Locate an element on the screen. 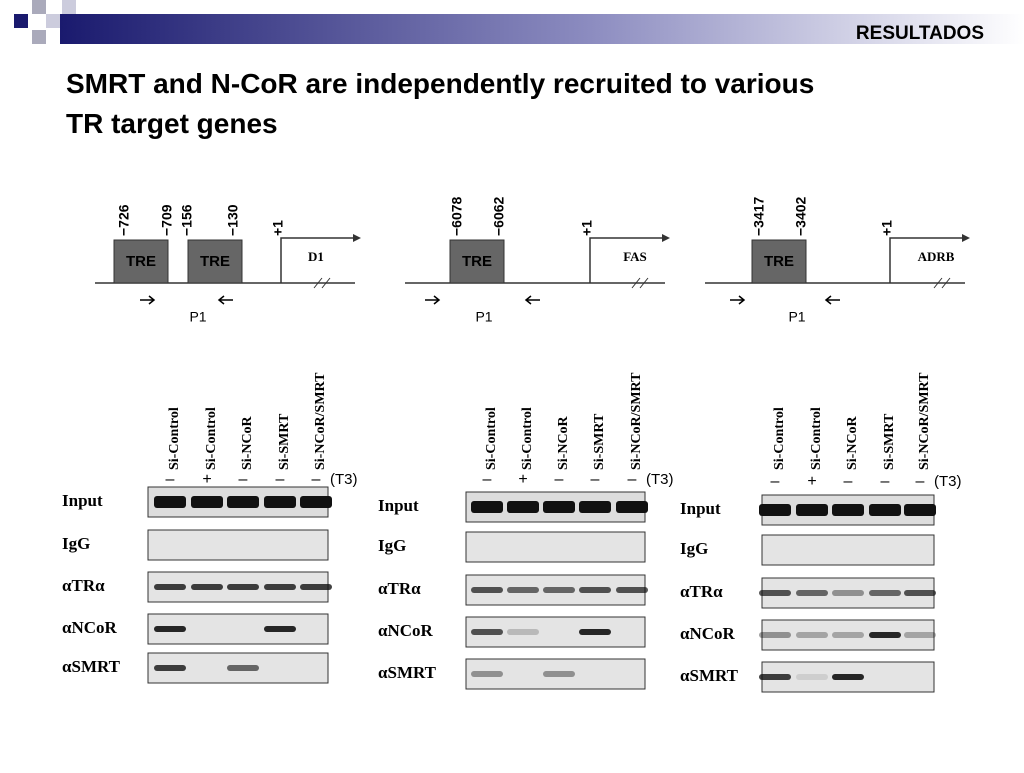  position-label: −6078 is located at coordinates (457, 216).